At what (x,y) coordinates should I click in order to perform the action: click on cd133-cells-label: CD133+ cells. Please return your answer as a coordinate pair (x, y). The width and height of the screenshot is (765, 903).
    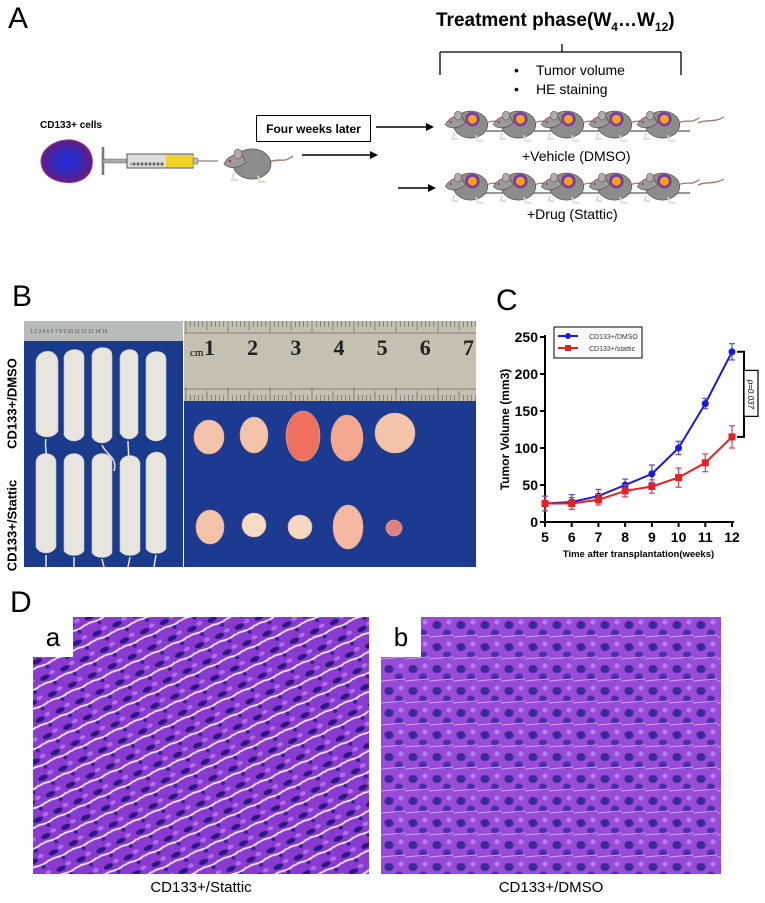
    Looking at the image, I should click on (71, 125).